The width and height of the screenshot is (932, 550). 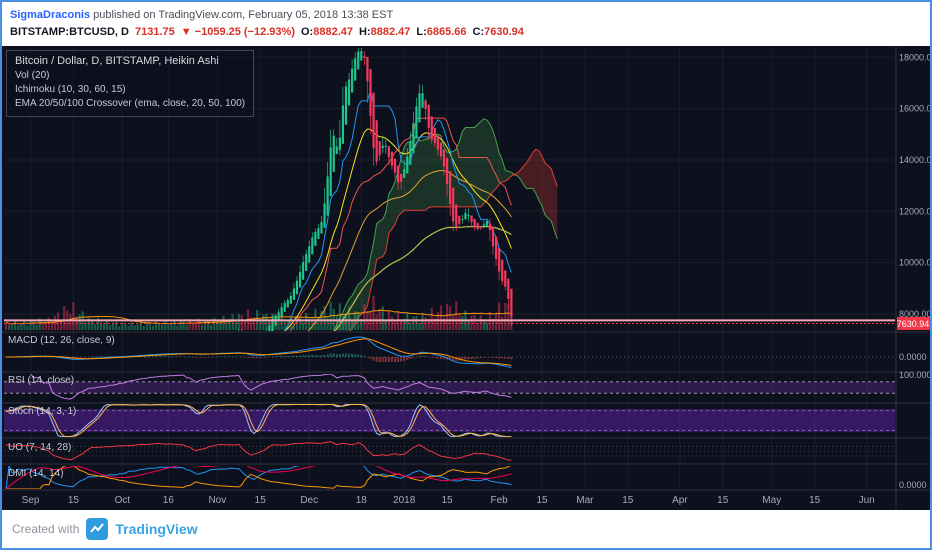 I want to click on svg-text: Sep, so click(x=31, y=500).